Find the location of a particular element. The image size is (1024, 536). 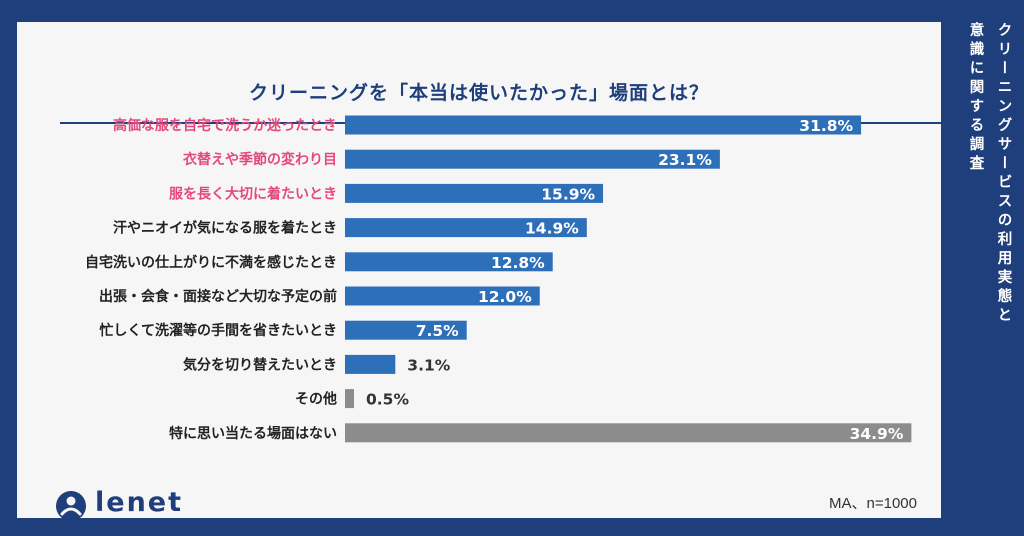

category-label: 気分を切り替えたいとき is located at coordinates (260, 364).